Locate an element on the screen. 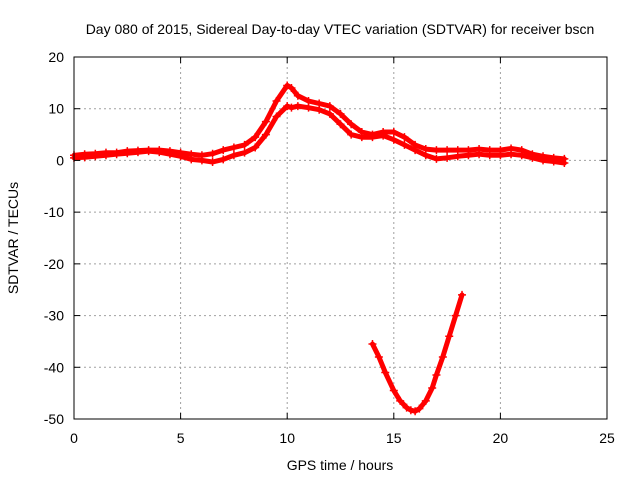 The image size is (640, 480). y-axis-label: SDTVAR / TECUs is located at coordinates (13, 238).